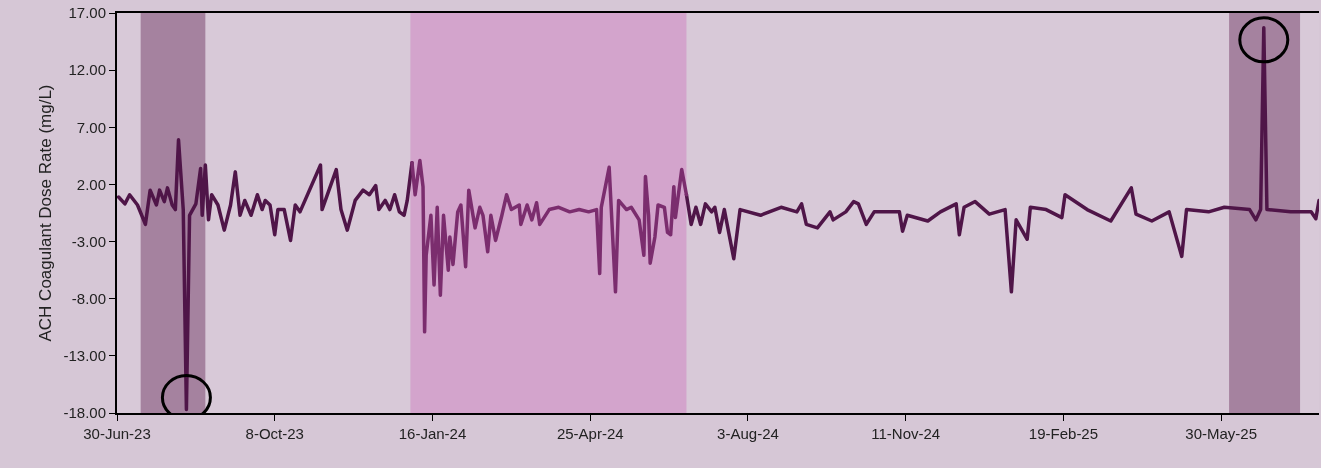 The height and width of the screenshot is (468, 1321). Describe the element at coordinates (549, 246) in the screenshot. I see `line-series` at that location.